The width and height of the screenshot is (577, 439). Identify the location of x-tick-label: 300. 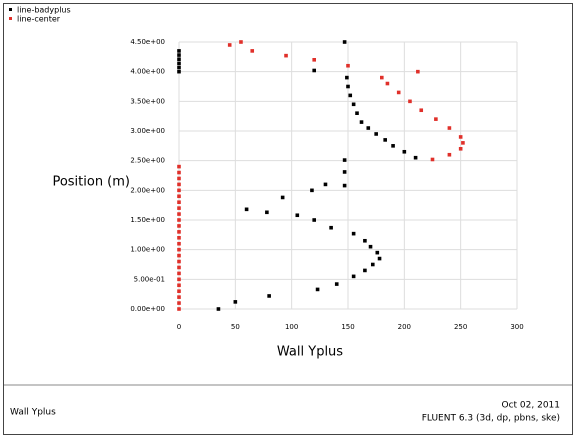
(516, 327).